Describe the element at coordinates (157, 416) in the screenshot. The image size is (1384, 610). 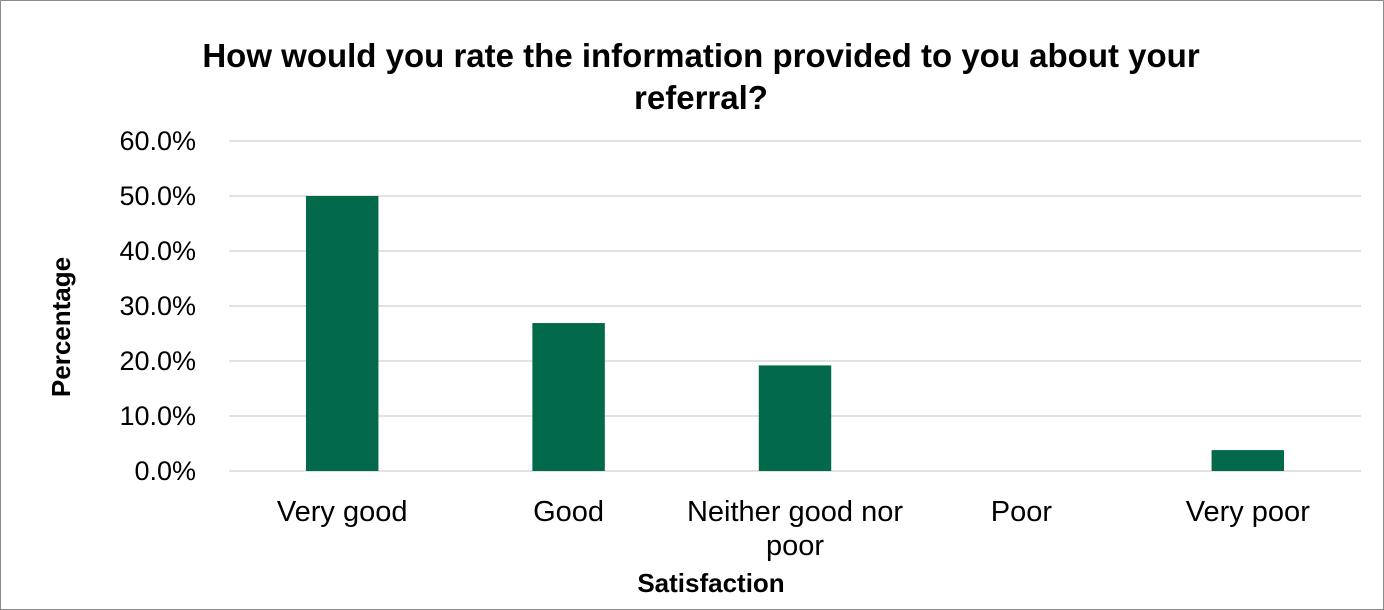
I see `y-tick-label: 10.0%` at that location.